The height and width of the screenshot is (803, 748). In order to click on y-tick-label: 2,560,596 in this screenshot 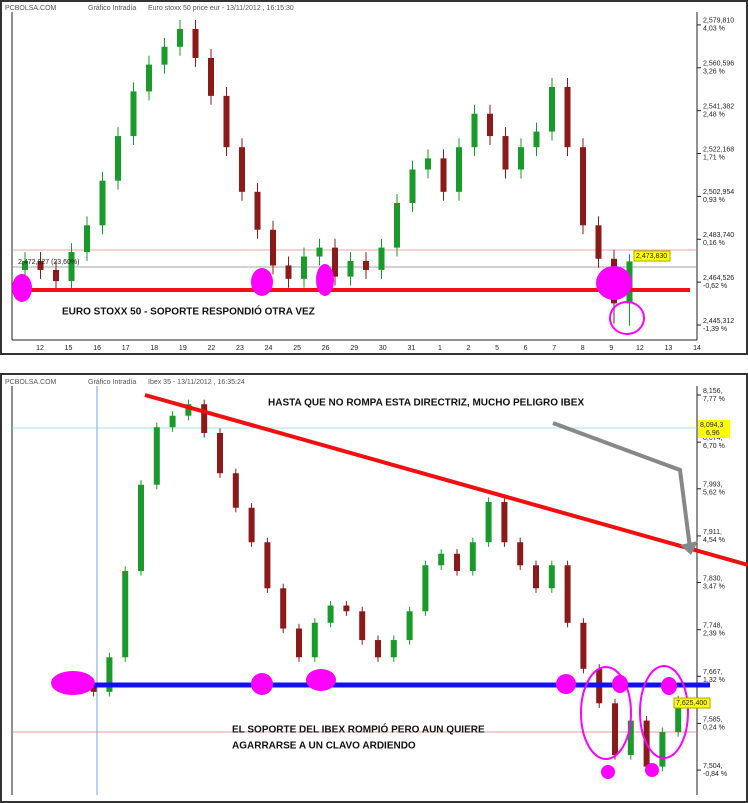, I will do `click(718, 64)`.